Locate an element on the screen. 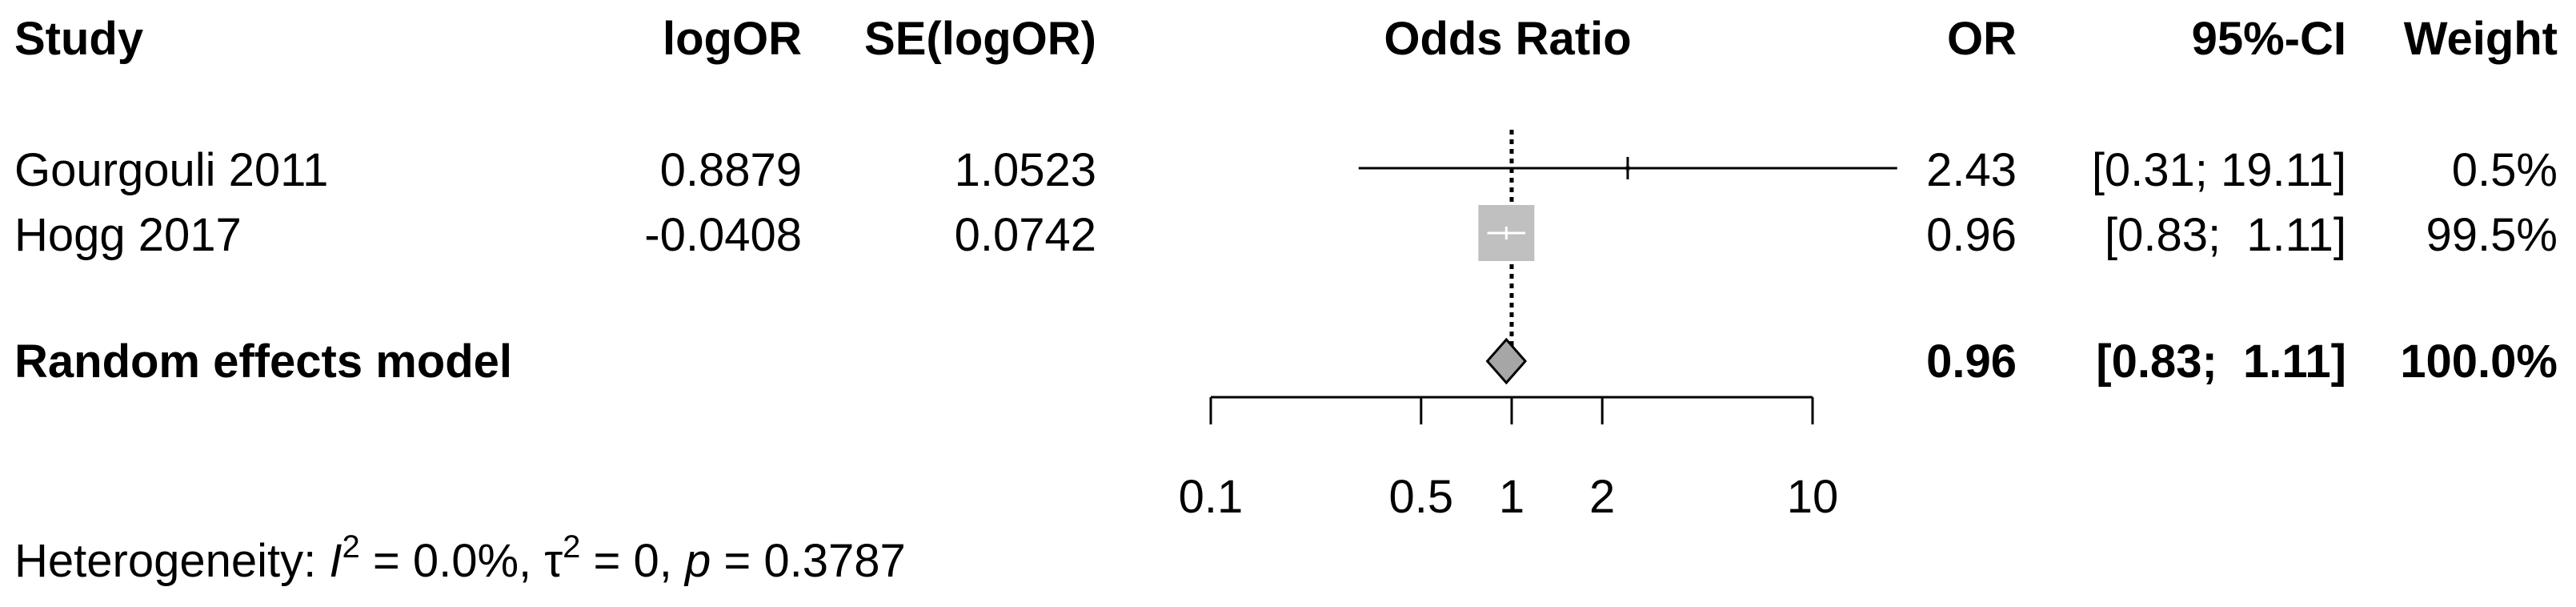 The height and width of the screenshot is (607, 2576). header-study: Study is located at coordinates (78, 39).